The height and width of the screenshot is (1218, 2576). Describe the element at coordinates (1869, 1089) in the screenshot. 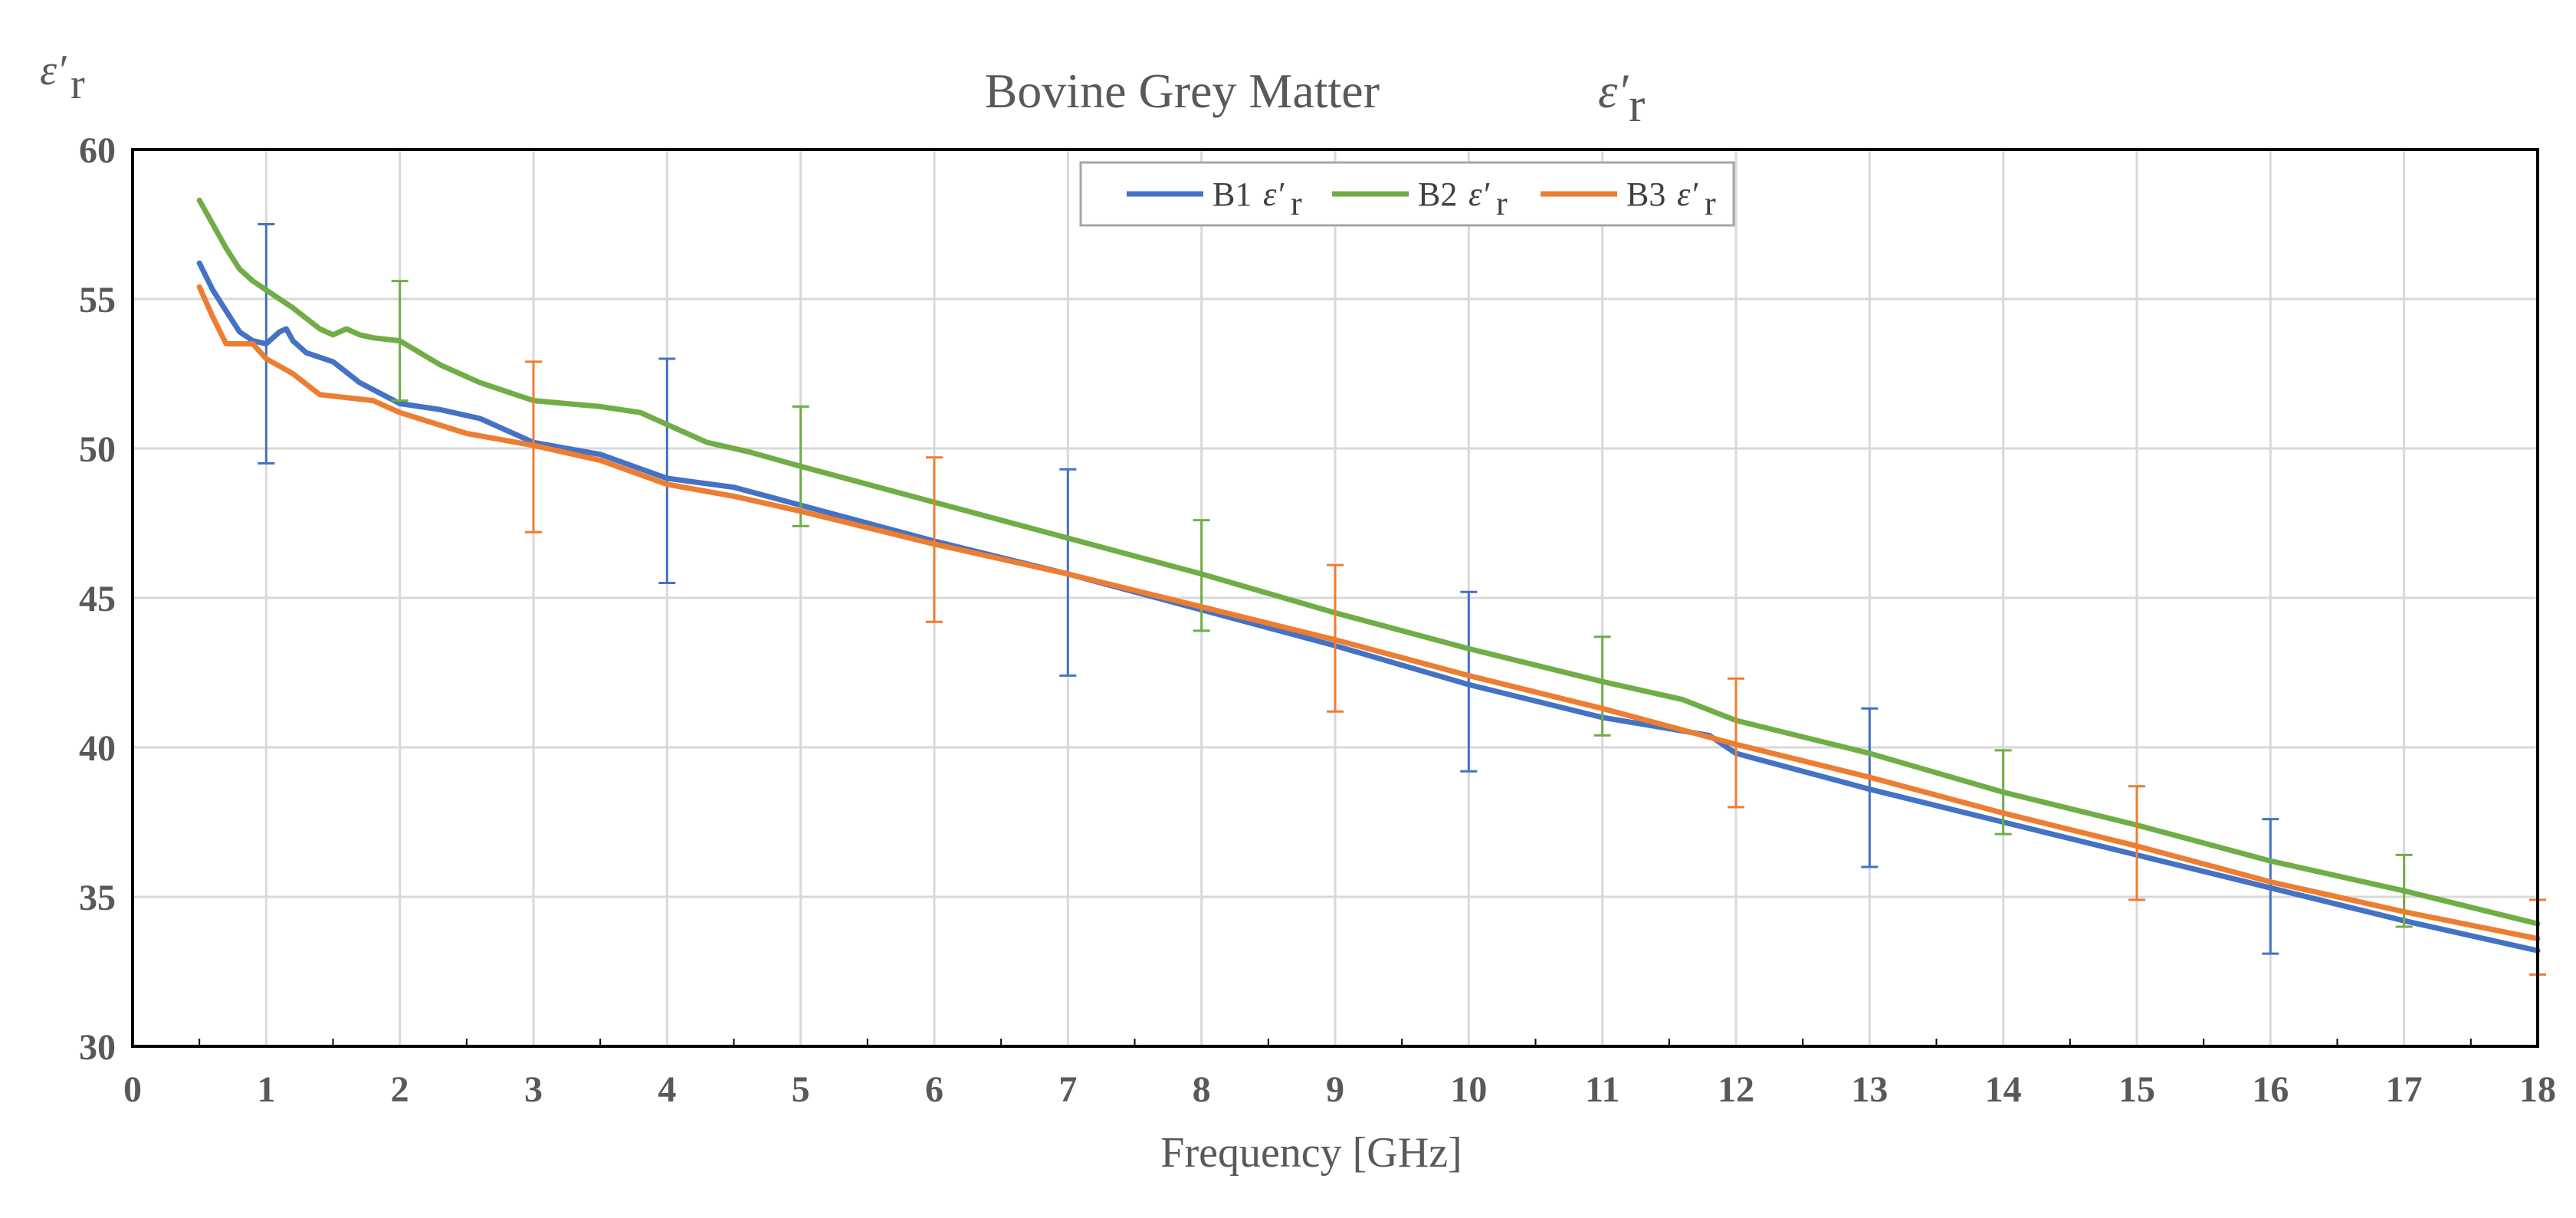

I see `x-tick-label-13: 13` at that location.